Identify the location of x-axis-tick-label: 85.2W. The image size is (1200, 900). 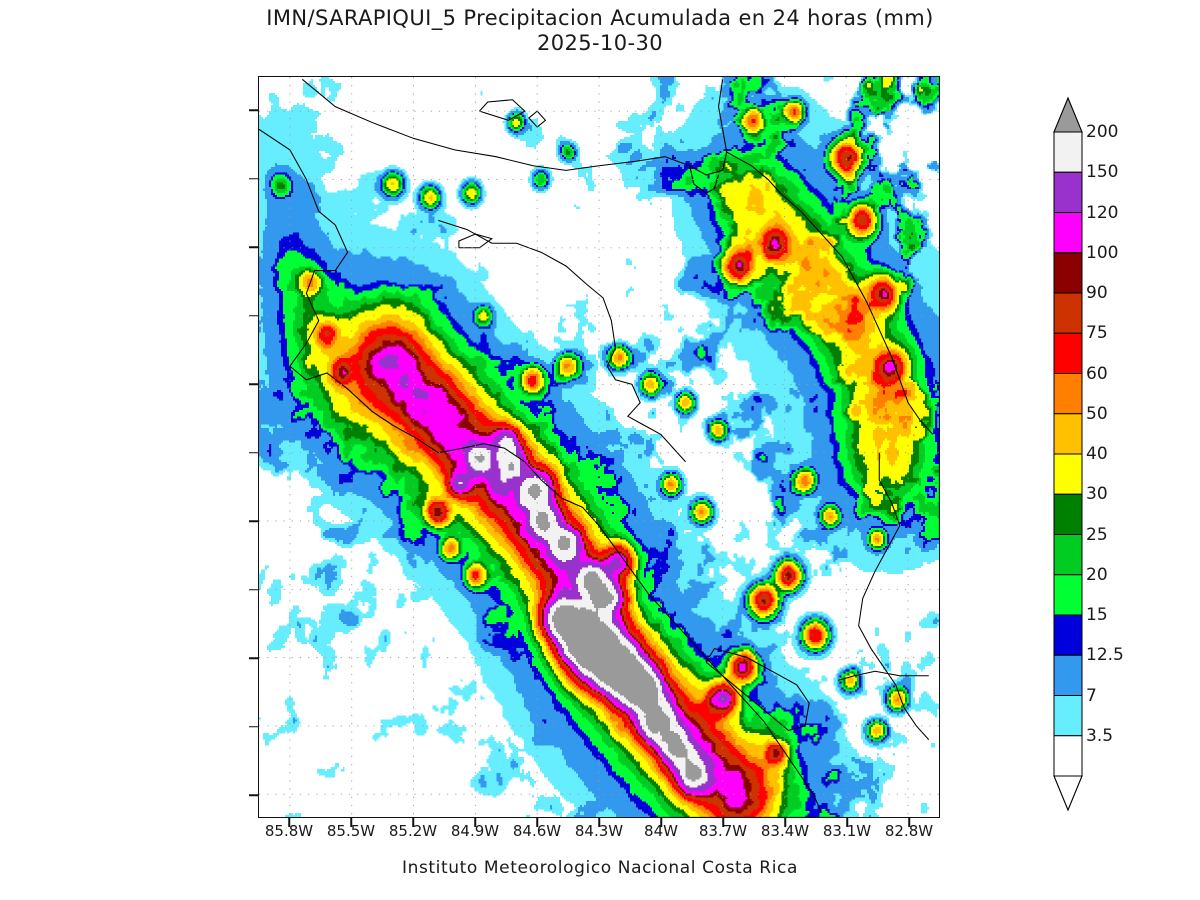
(413, 831).